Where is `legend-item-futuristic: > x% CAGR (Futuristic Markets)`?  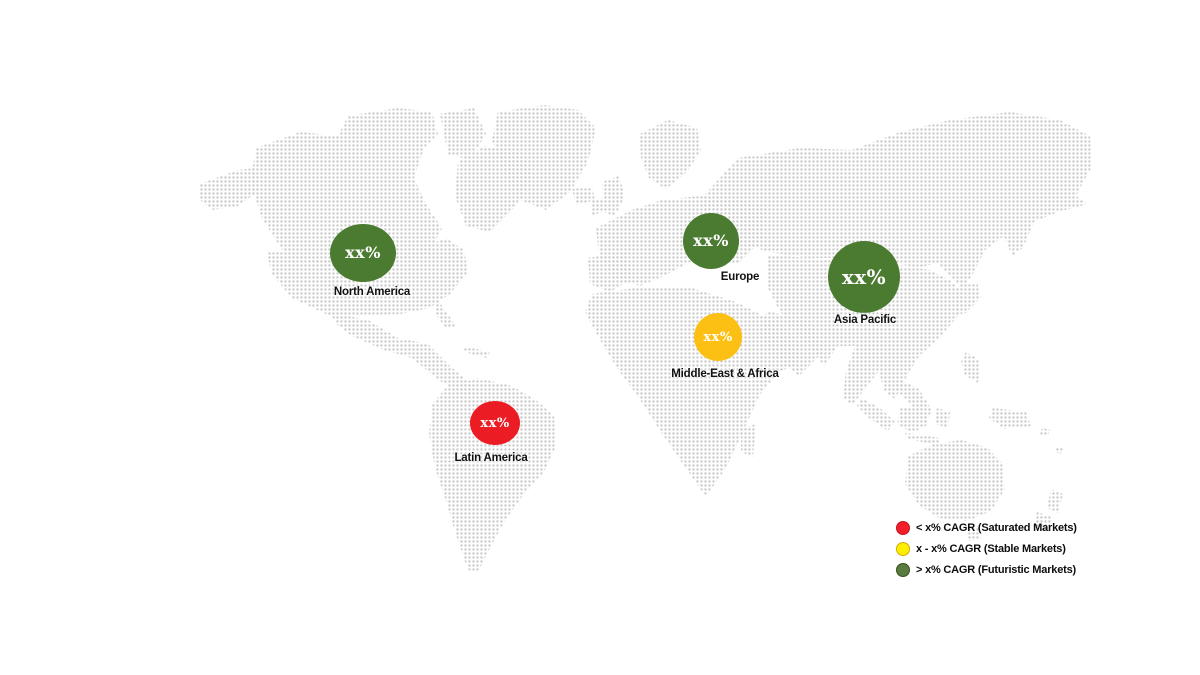
legend-item-futuristic: > x% CAGR (Futuristic Markets) is located at coordinates (986, 570).